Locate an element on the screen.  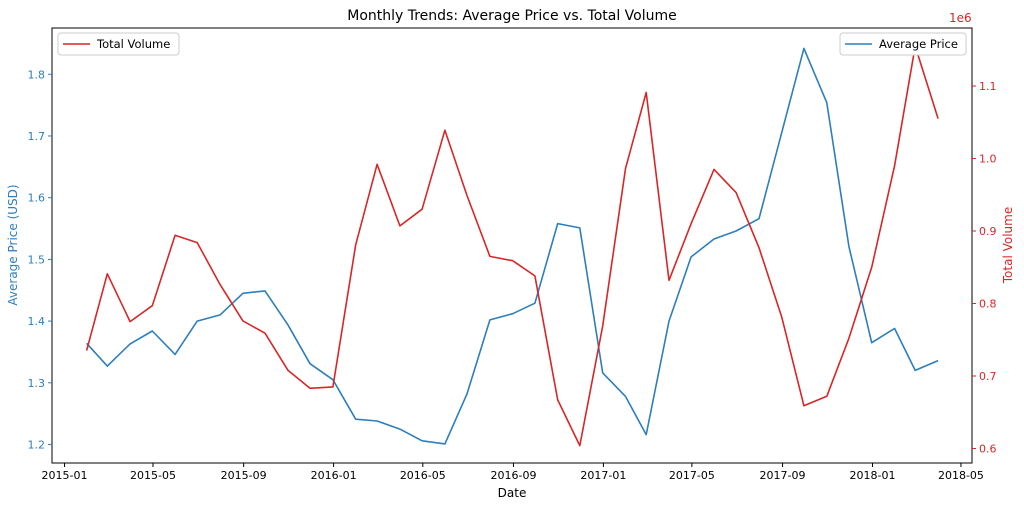
x-tick-label: 2017-05 is located at coordinates (692, 475).